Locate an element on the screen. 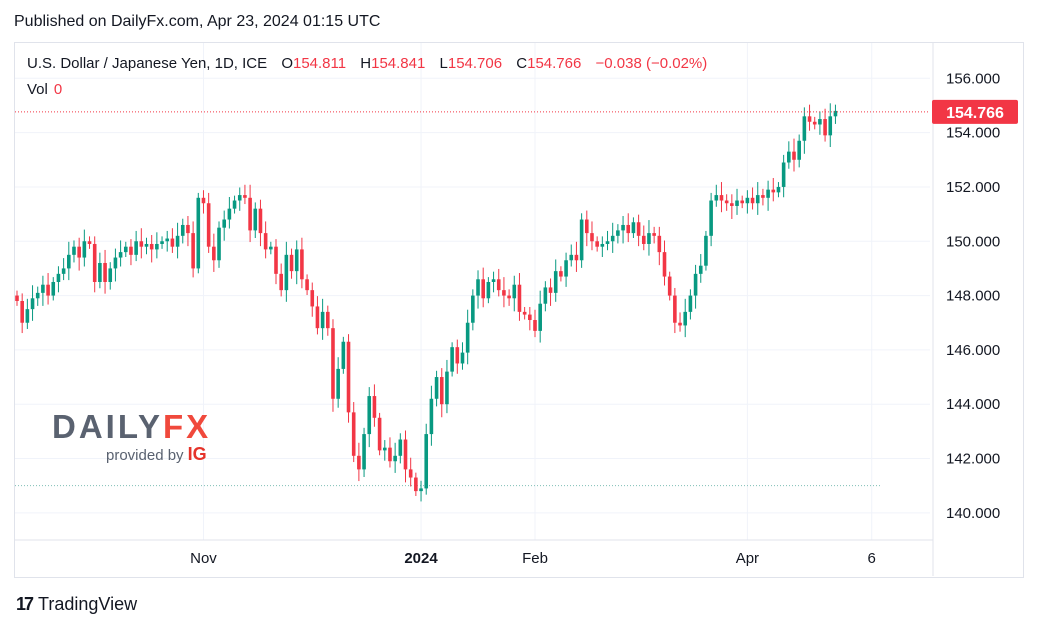 The height and width of the screenshot is (630, 1038). y-tick-label: 140.000 is located at coordinates (973, 513).